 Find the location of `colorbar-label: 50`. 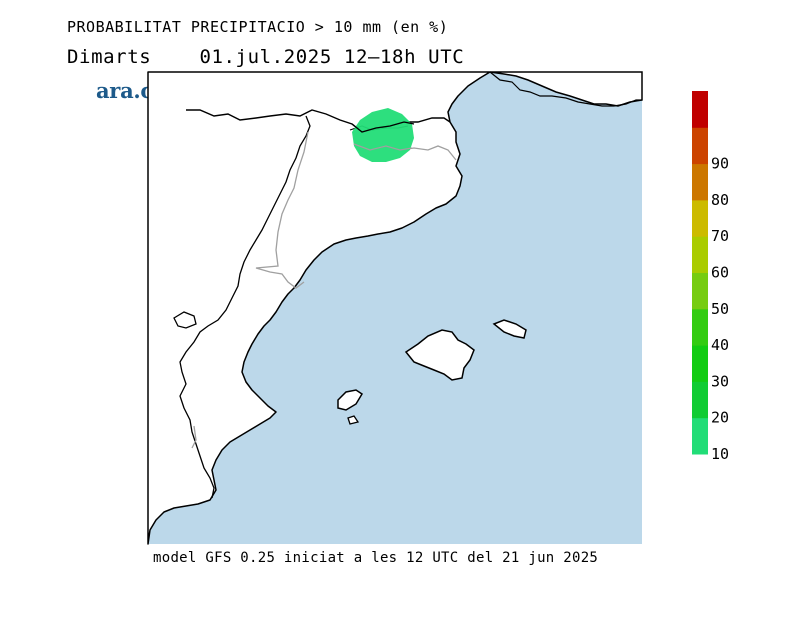

colorbar-label: 50 is located at coordinates (720, 309).